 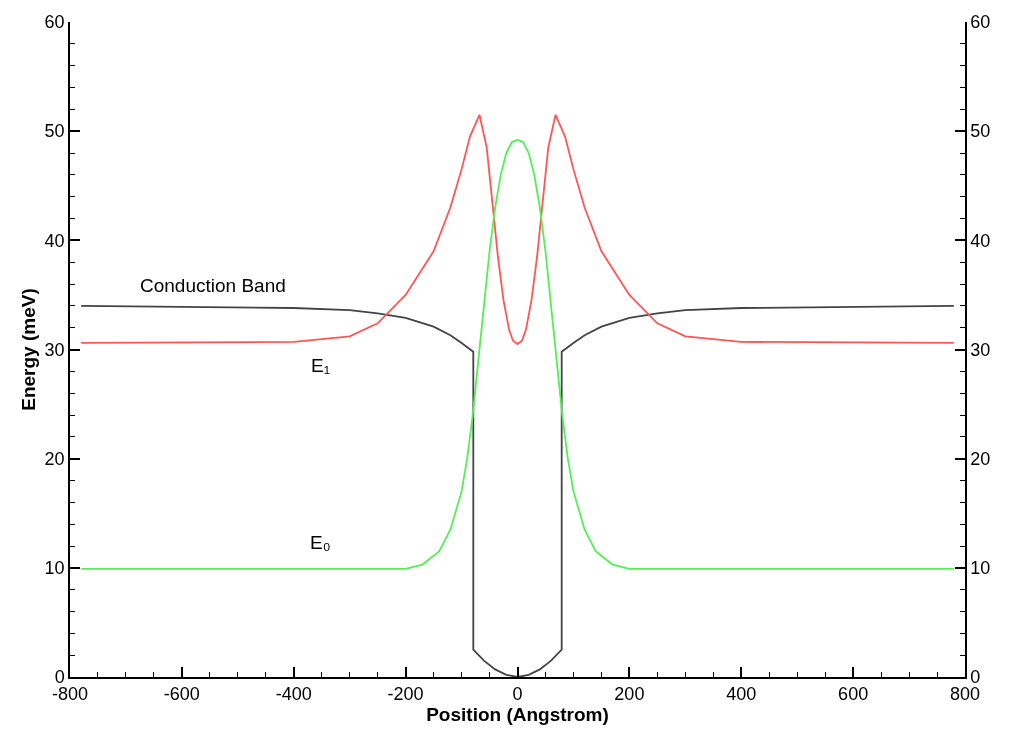 I want to click on y-tick-label: 30, so click(x=54, y=349).